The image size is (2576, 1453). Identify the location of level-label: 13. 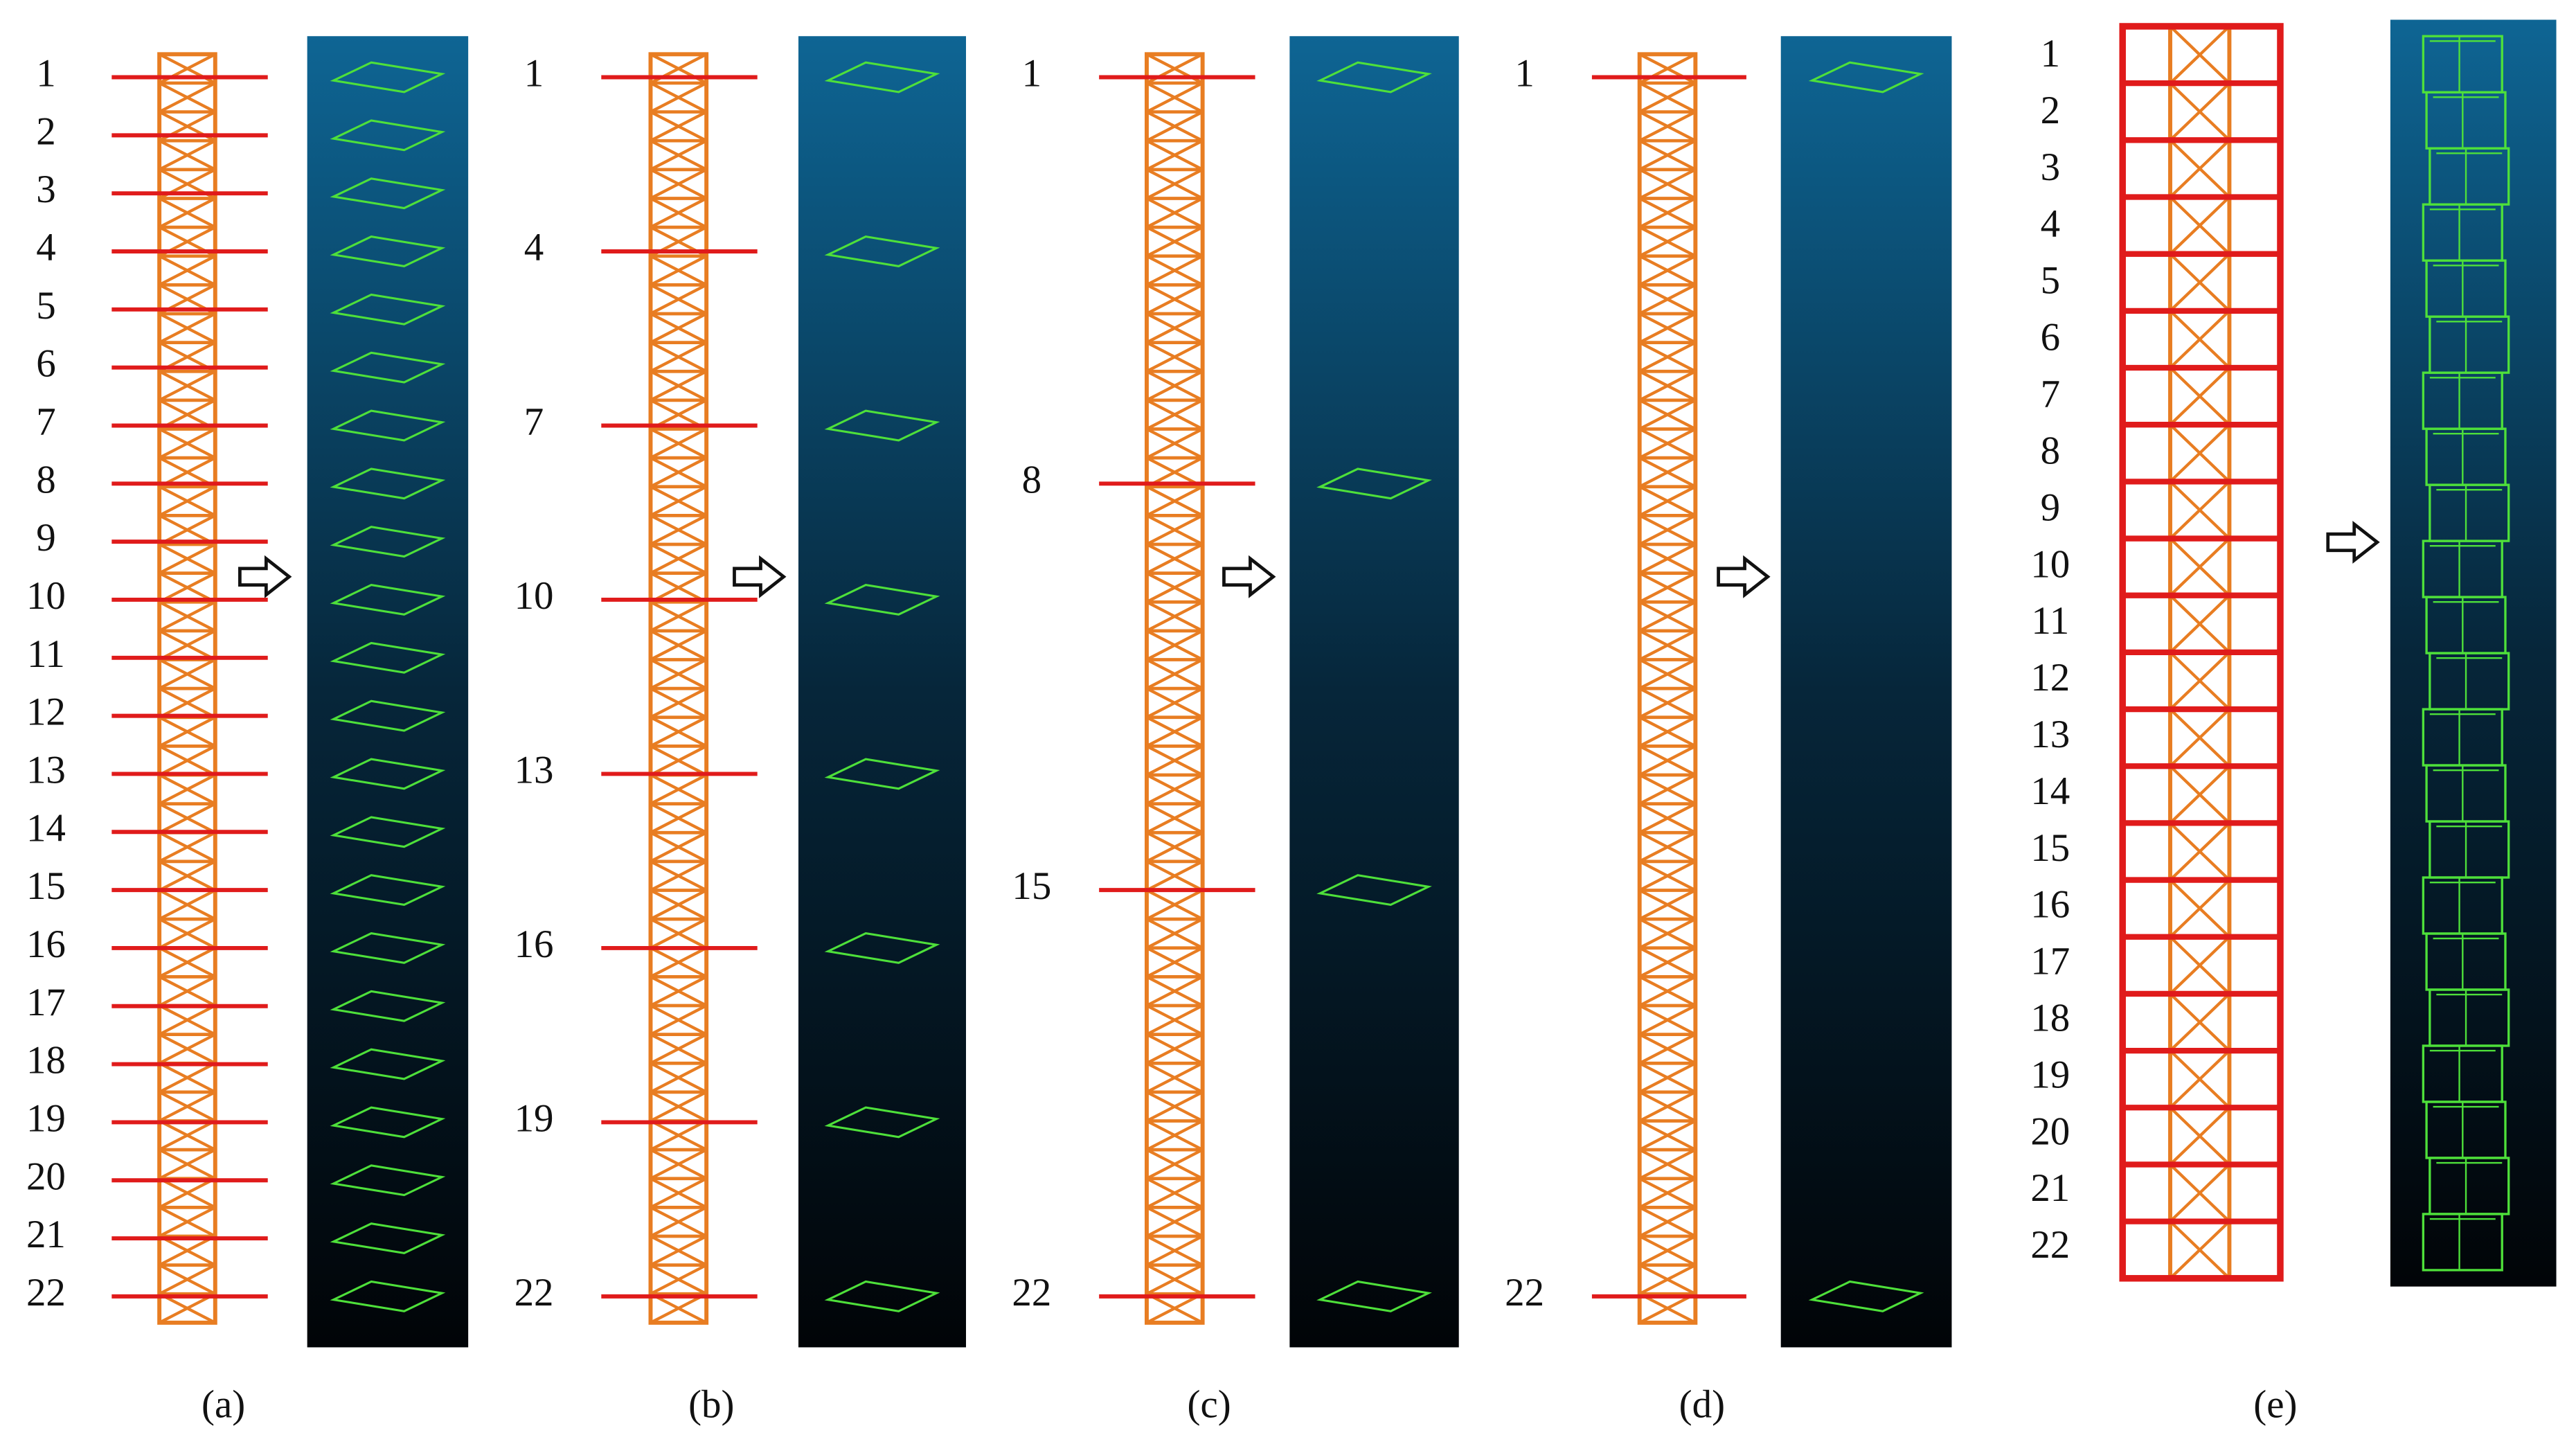
(2050, 734).